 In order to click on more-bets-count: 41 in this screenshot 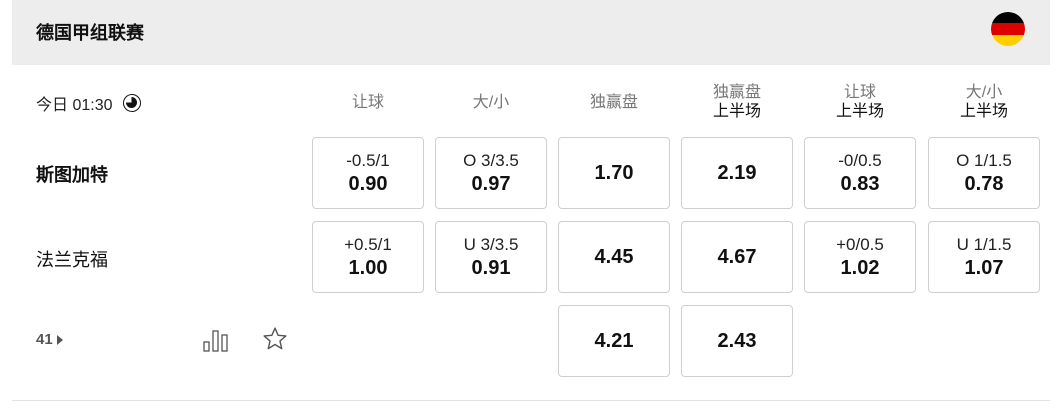, I will do `click(44, 339)`.